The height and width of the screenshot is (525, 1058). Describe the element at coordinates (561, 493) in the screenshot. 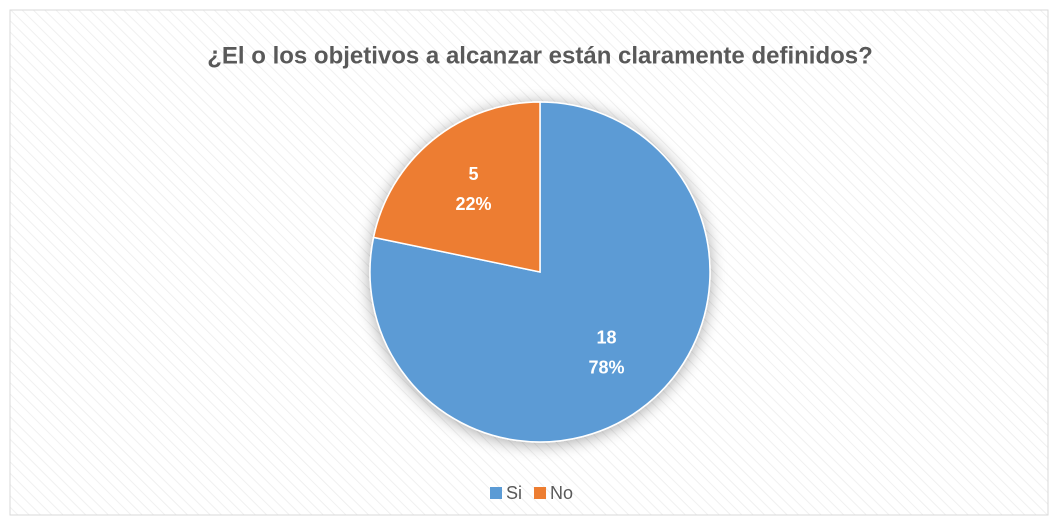

I see `legend-label: No` at that location.